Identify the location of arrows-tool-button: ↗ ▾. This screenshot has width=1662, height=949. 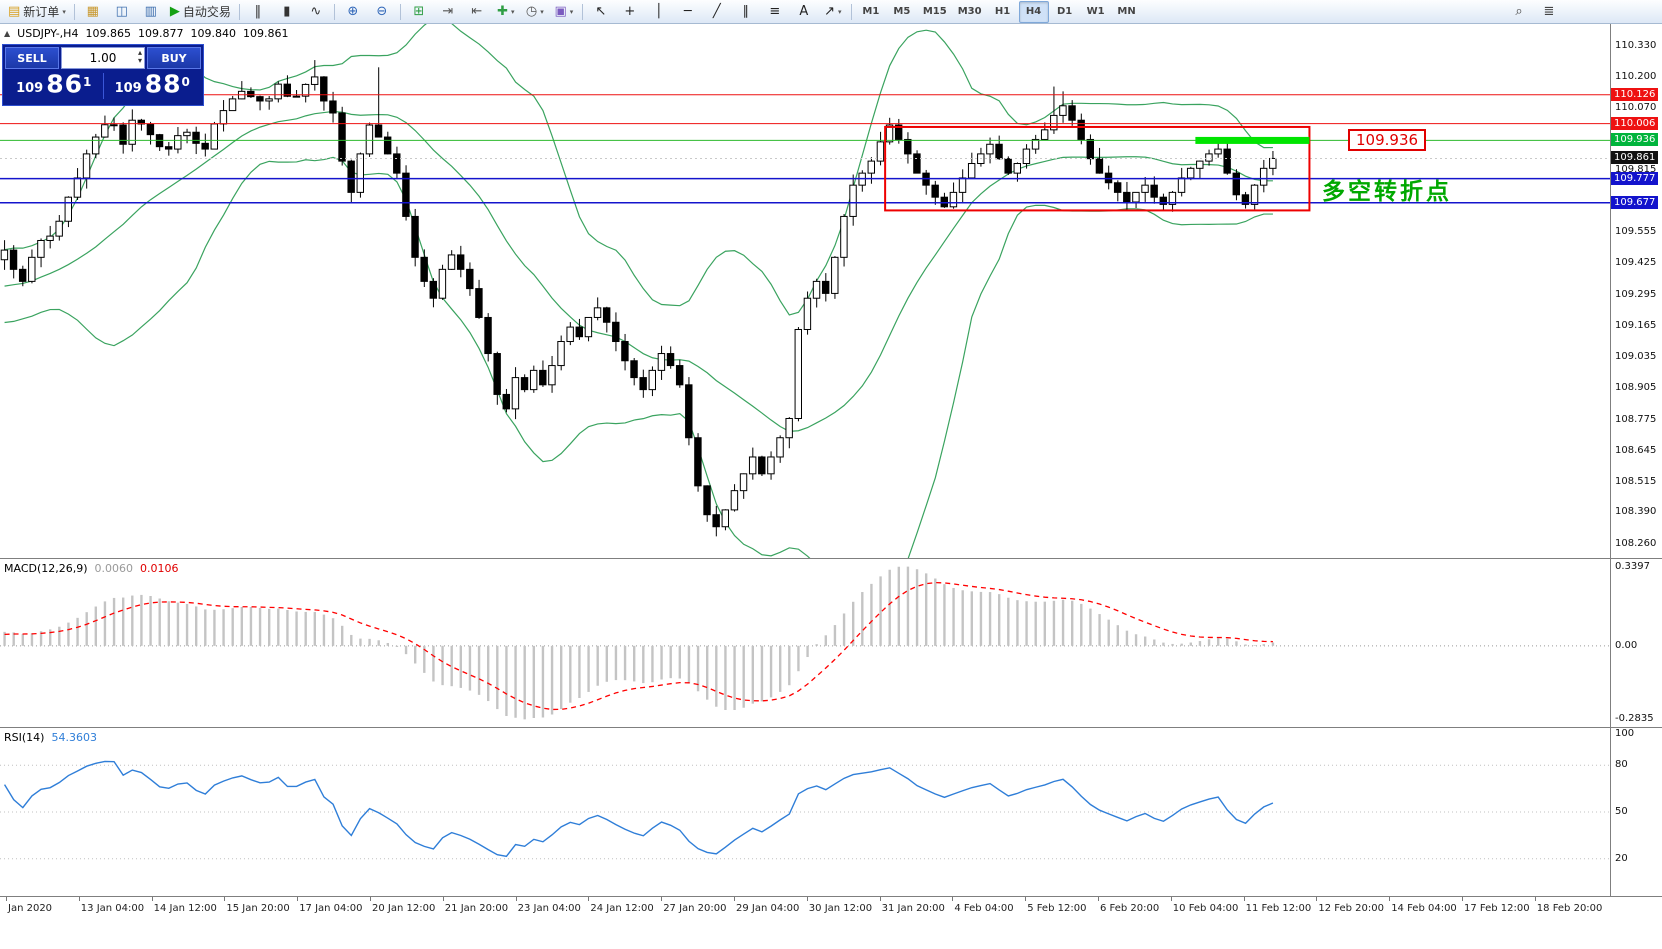
(833, 12).